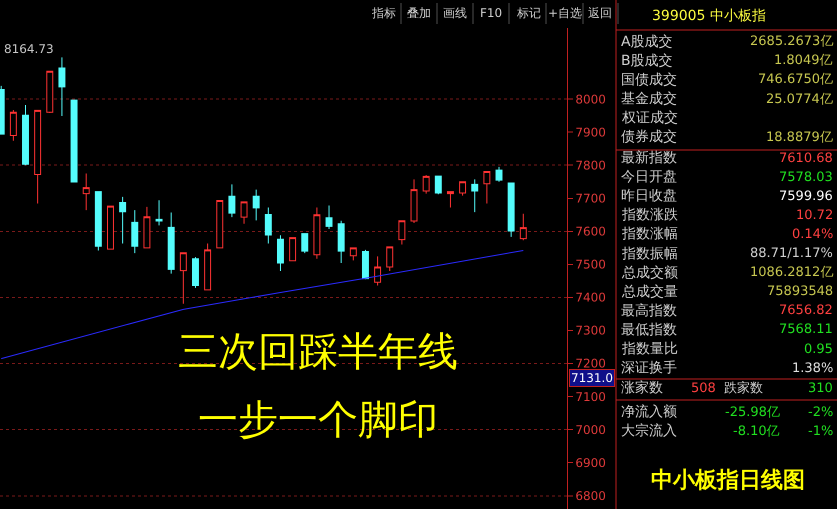  I want to click on y-tick-label: 7300, so click(590, 331).